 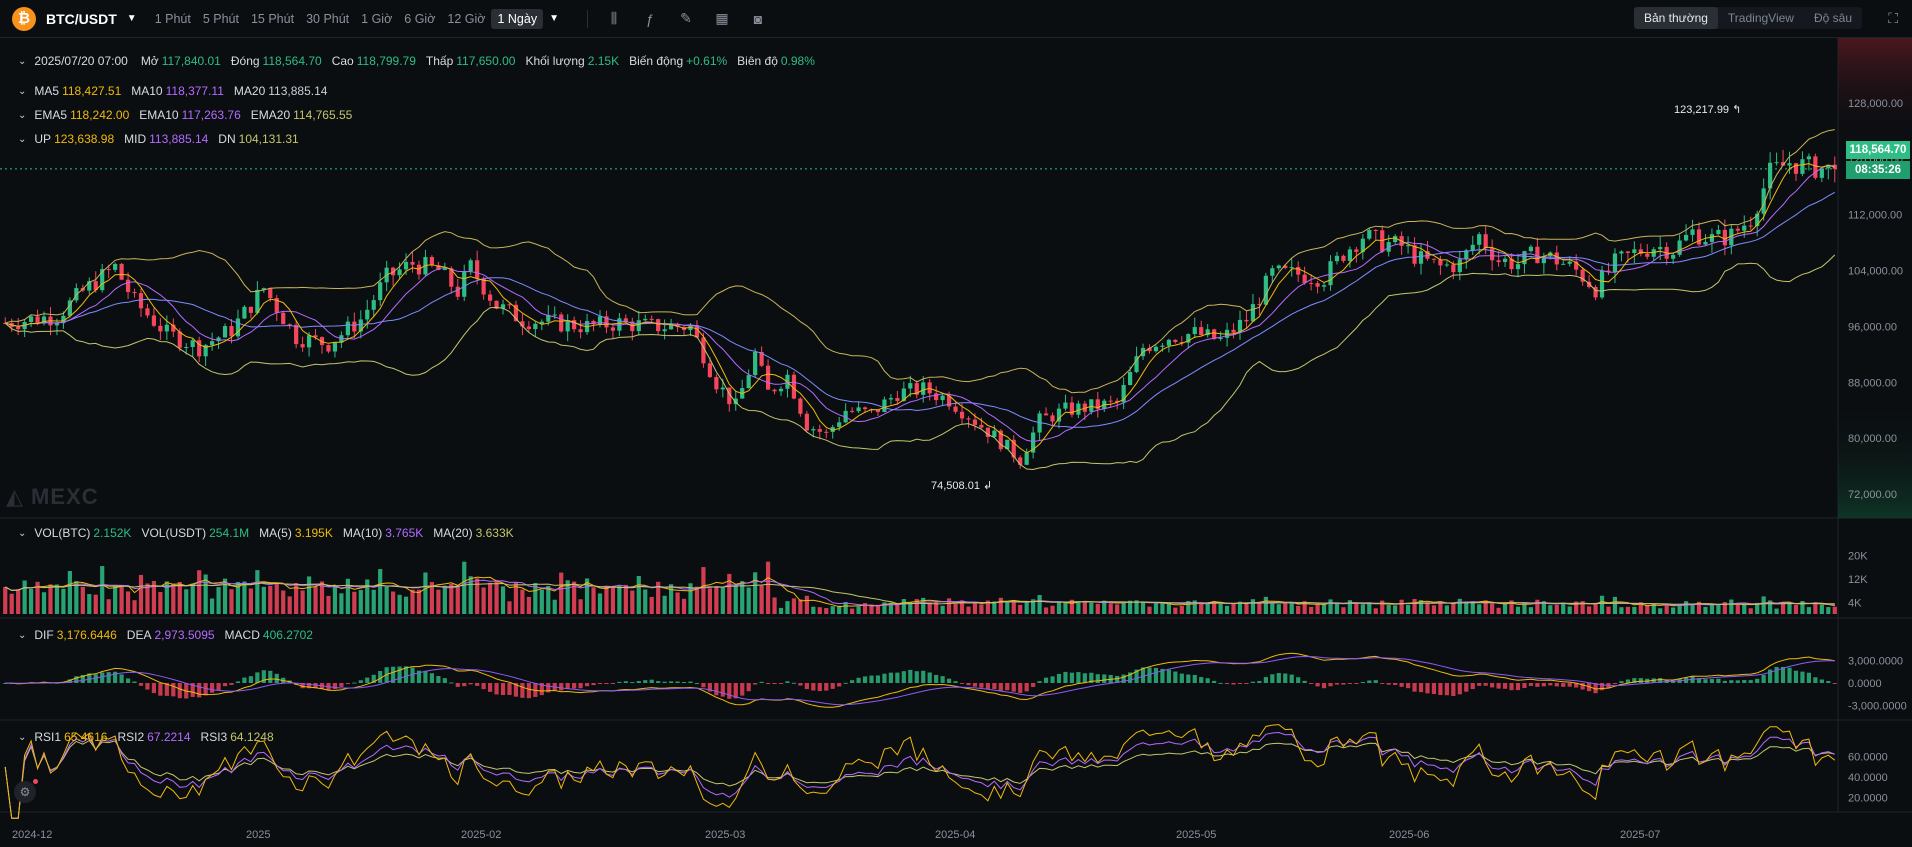 What do you see at coordinates (1760, 18) in the screenshot?
I see `view-tradingview: TradingView` at bounding box center [1760, 18].